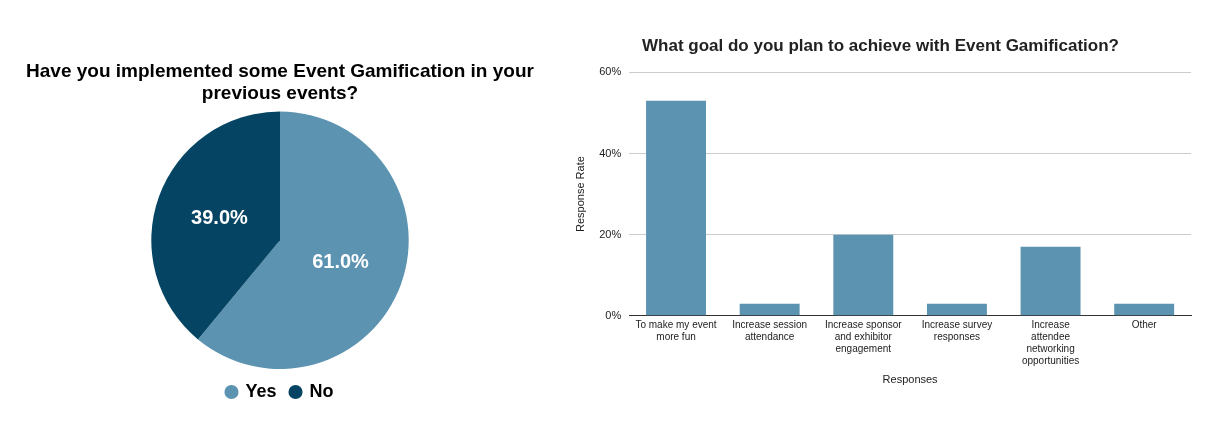  What do you see at coordinates (341, 260) in the screenshot?
I see `data-label: 61.0%` at bounding box center [341, 260].